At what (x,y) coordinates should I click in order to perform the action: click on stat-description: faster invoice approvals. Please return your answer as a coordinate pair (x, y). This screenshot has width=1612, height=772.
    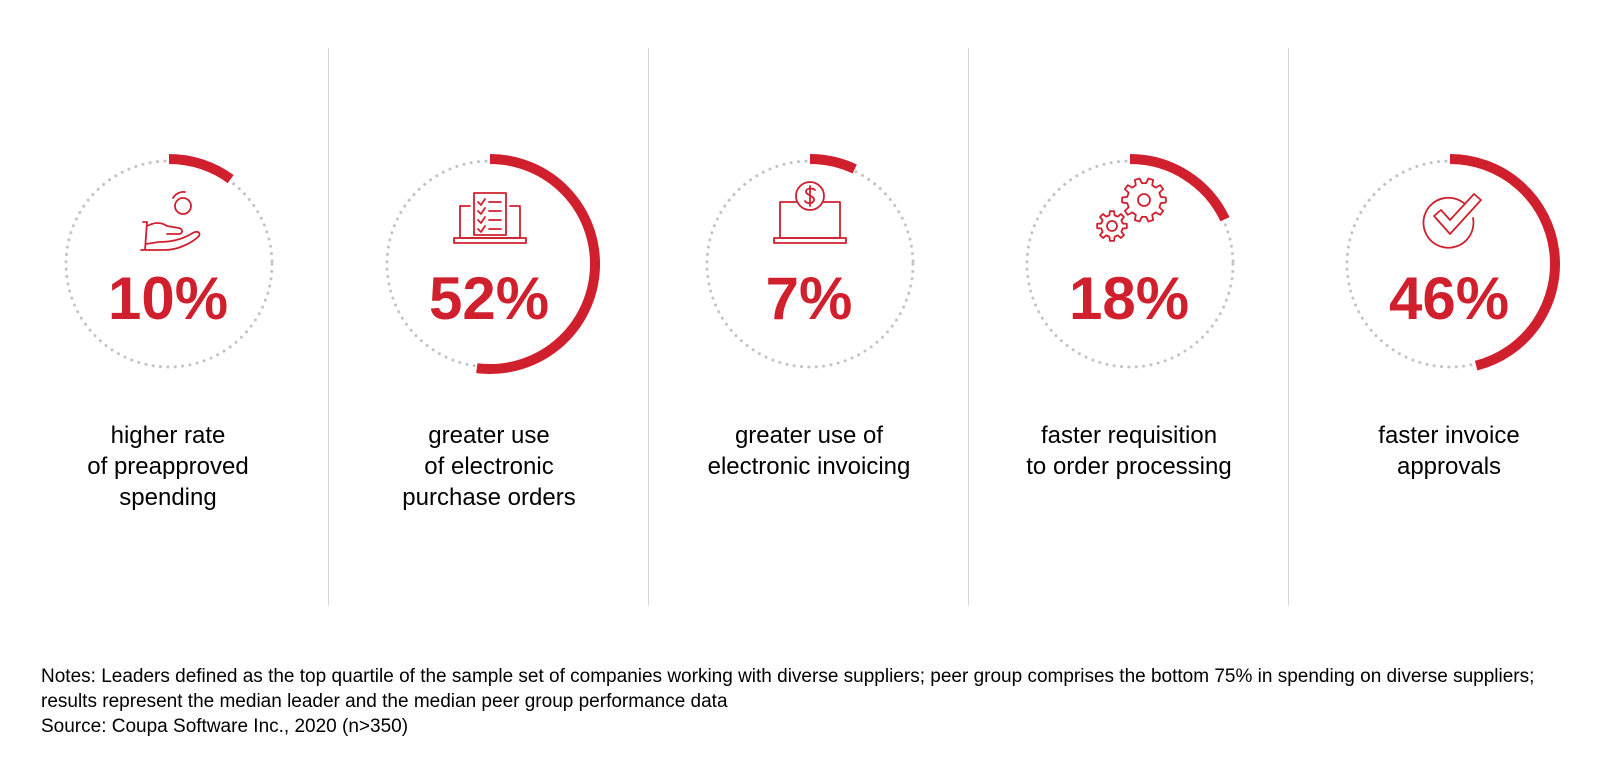
    Looking at the image, I should click on (1449, 451).